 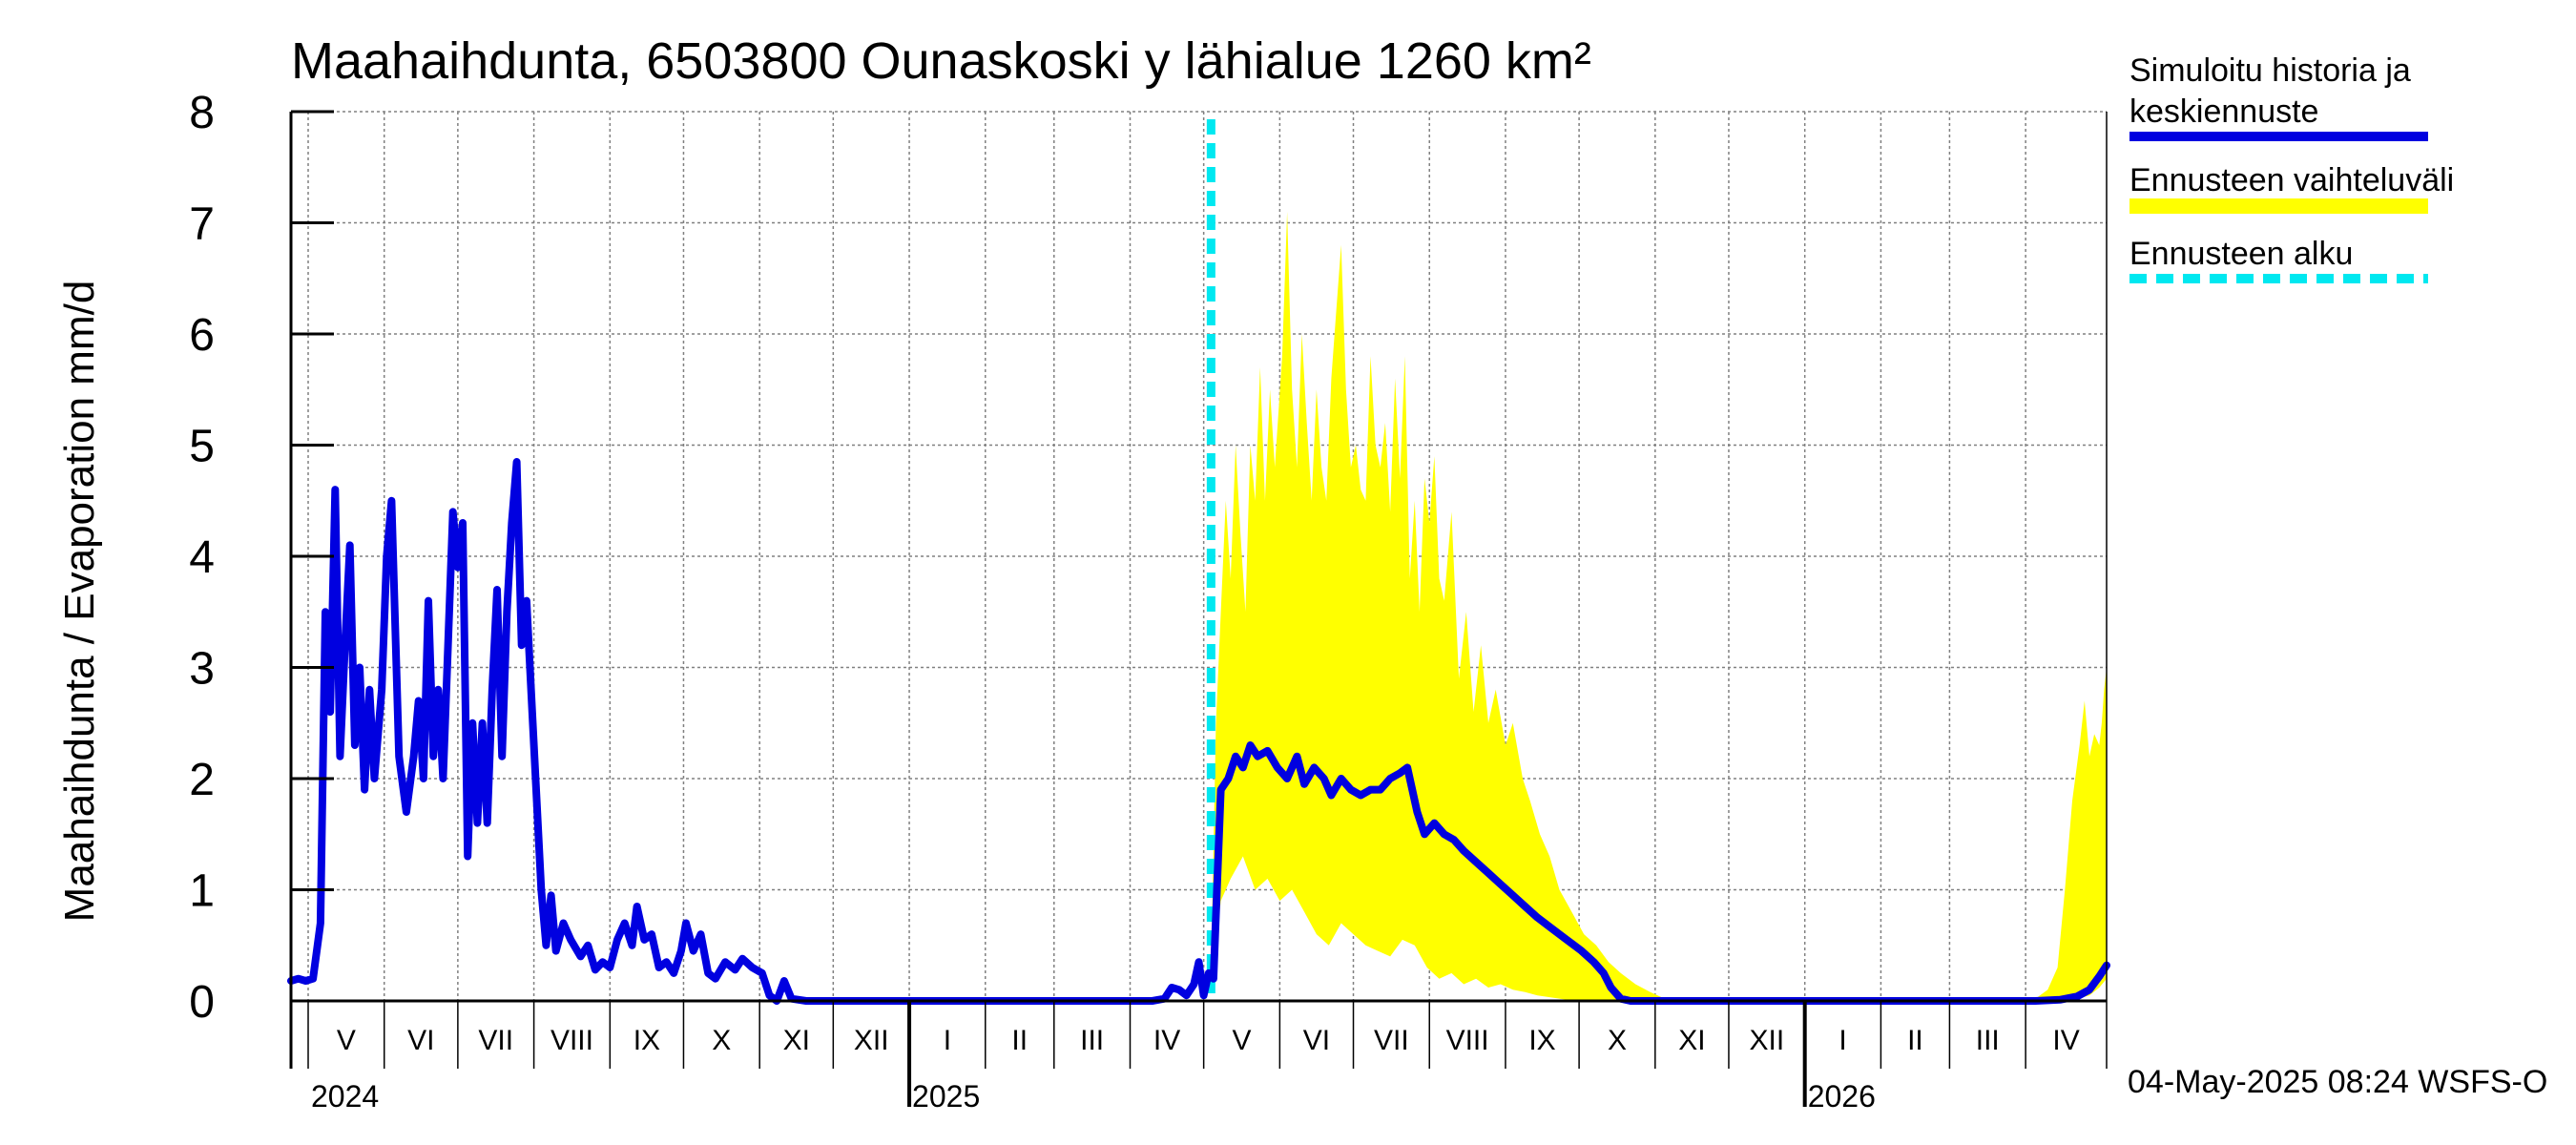 What do you see at coordinates (2270, 70) in the screenshot?
I see `legend-label-simulated-line1: Simuloitu historia ja` at bounding box center [2270, 70].